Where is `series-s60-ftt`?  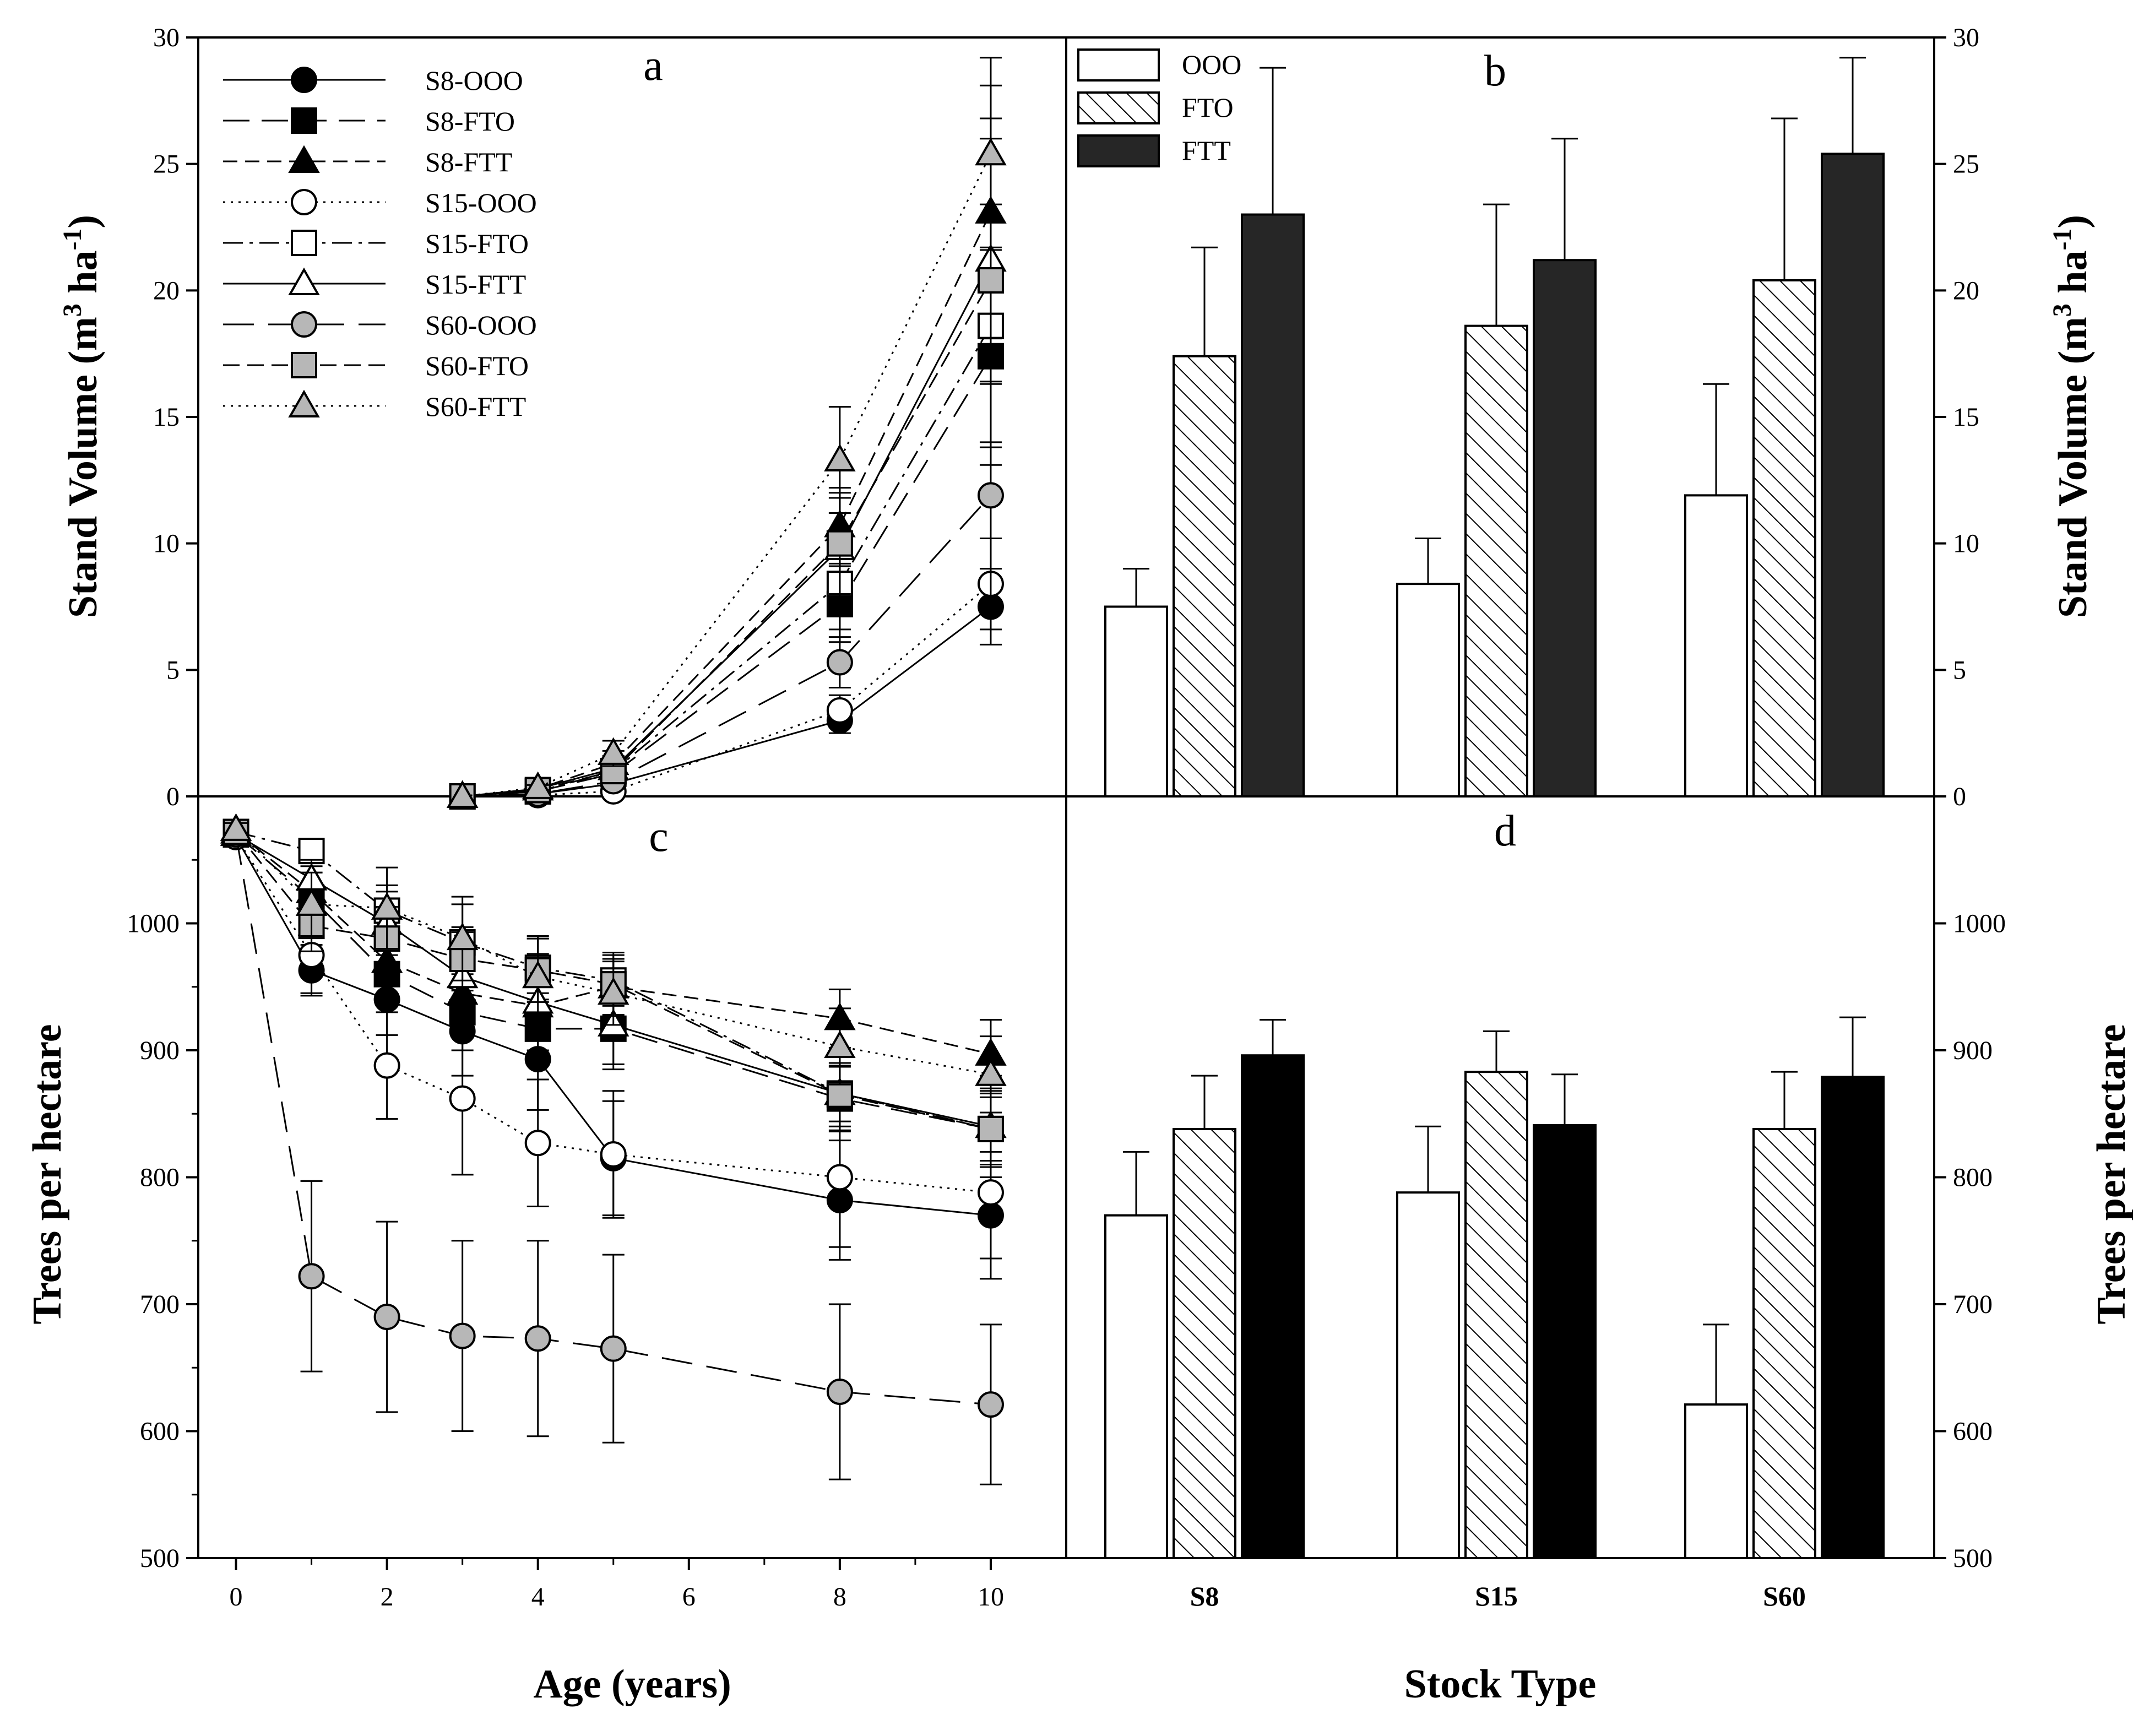
series-s60-ftt is located at coordinates (727, 432).